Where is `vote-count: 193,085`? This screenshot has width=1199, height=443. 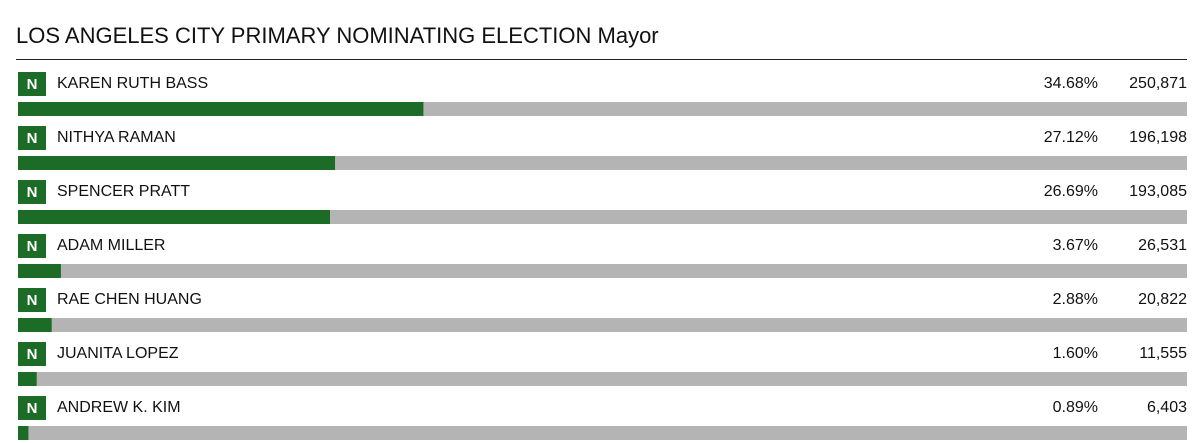
vote-count: 193,085 is located at coordinates (1158, 191).